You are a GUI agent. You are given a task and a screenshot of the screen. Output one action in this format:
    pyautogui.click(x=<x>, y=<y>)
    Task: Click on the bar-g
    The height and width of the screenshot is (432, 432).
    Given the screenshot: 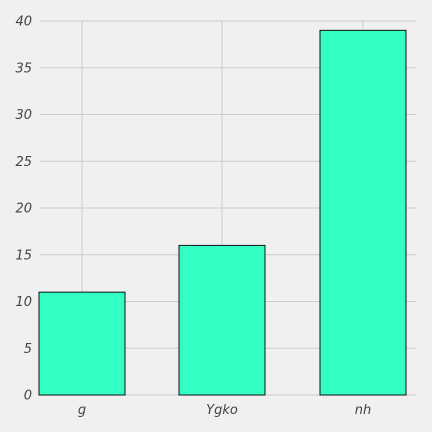 What is the action you would take?
    pyautogui.click(x=82, y=343)
    